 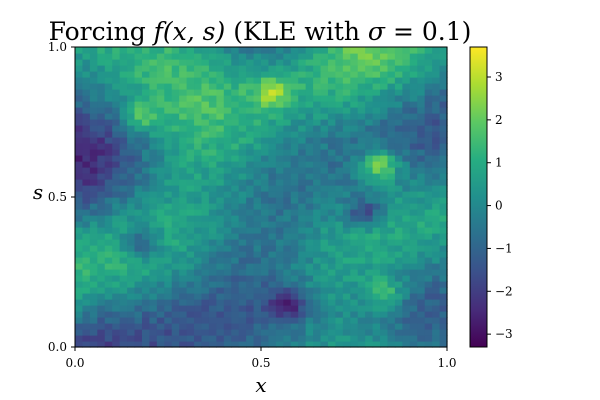 I want to click on colorbar-tick-label: 1, so click(x=499, y=163).